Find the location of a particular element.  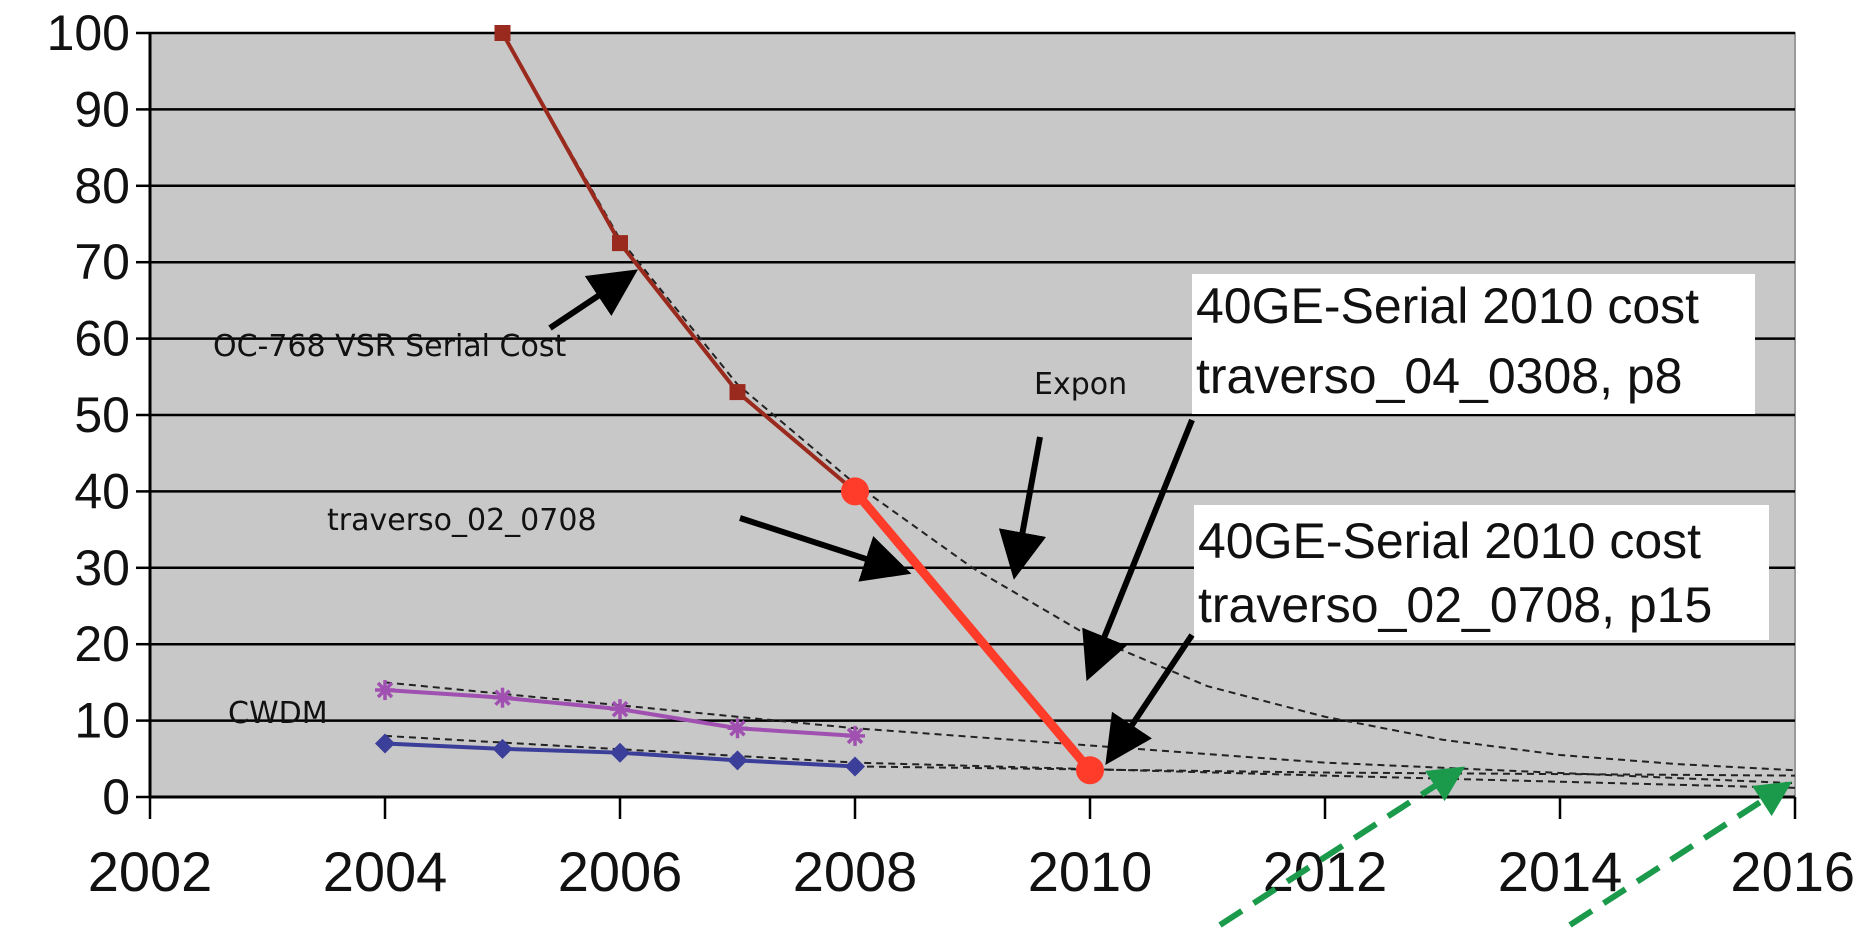

annotation-expon: Expon is located at coordinates (1080, 384).